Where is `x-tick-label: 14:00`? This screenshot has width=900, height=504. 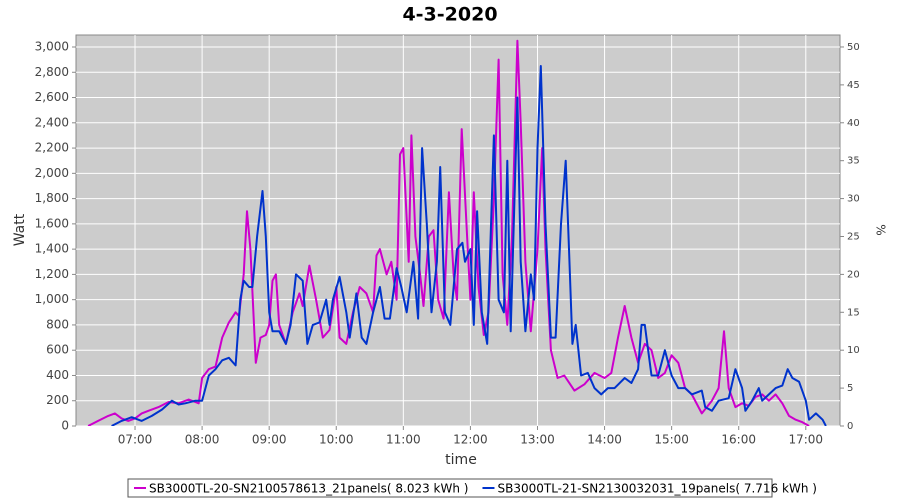
x-tick-label: 14:00 is located at coordinates (604, 440).